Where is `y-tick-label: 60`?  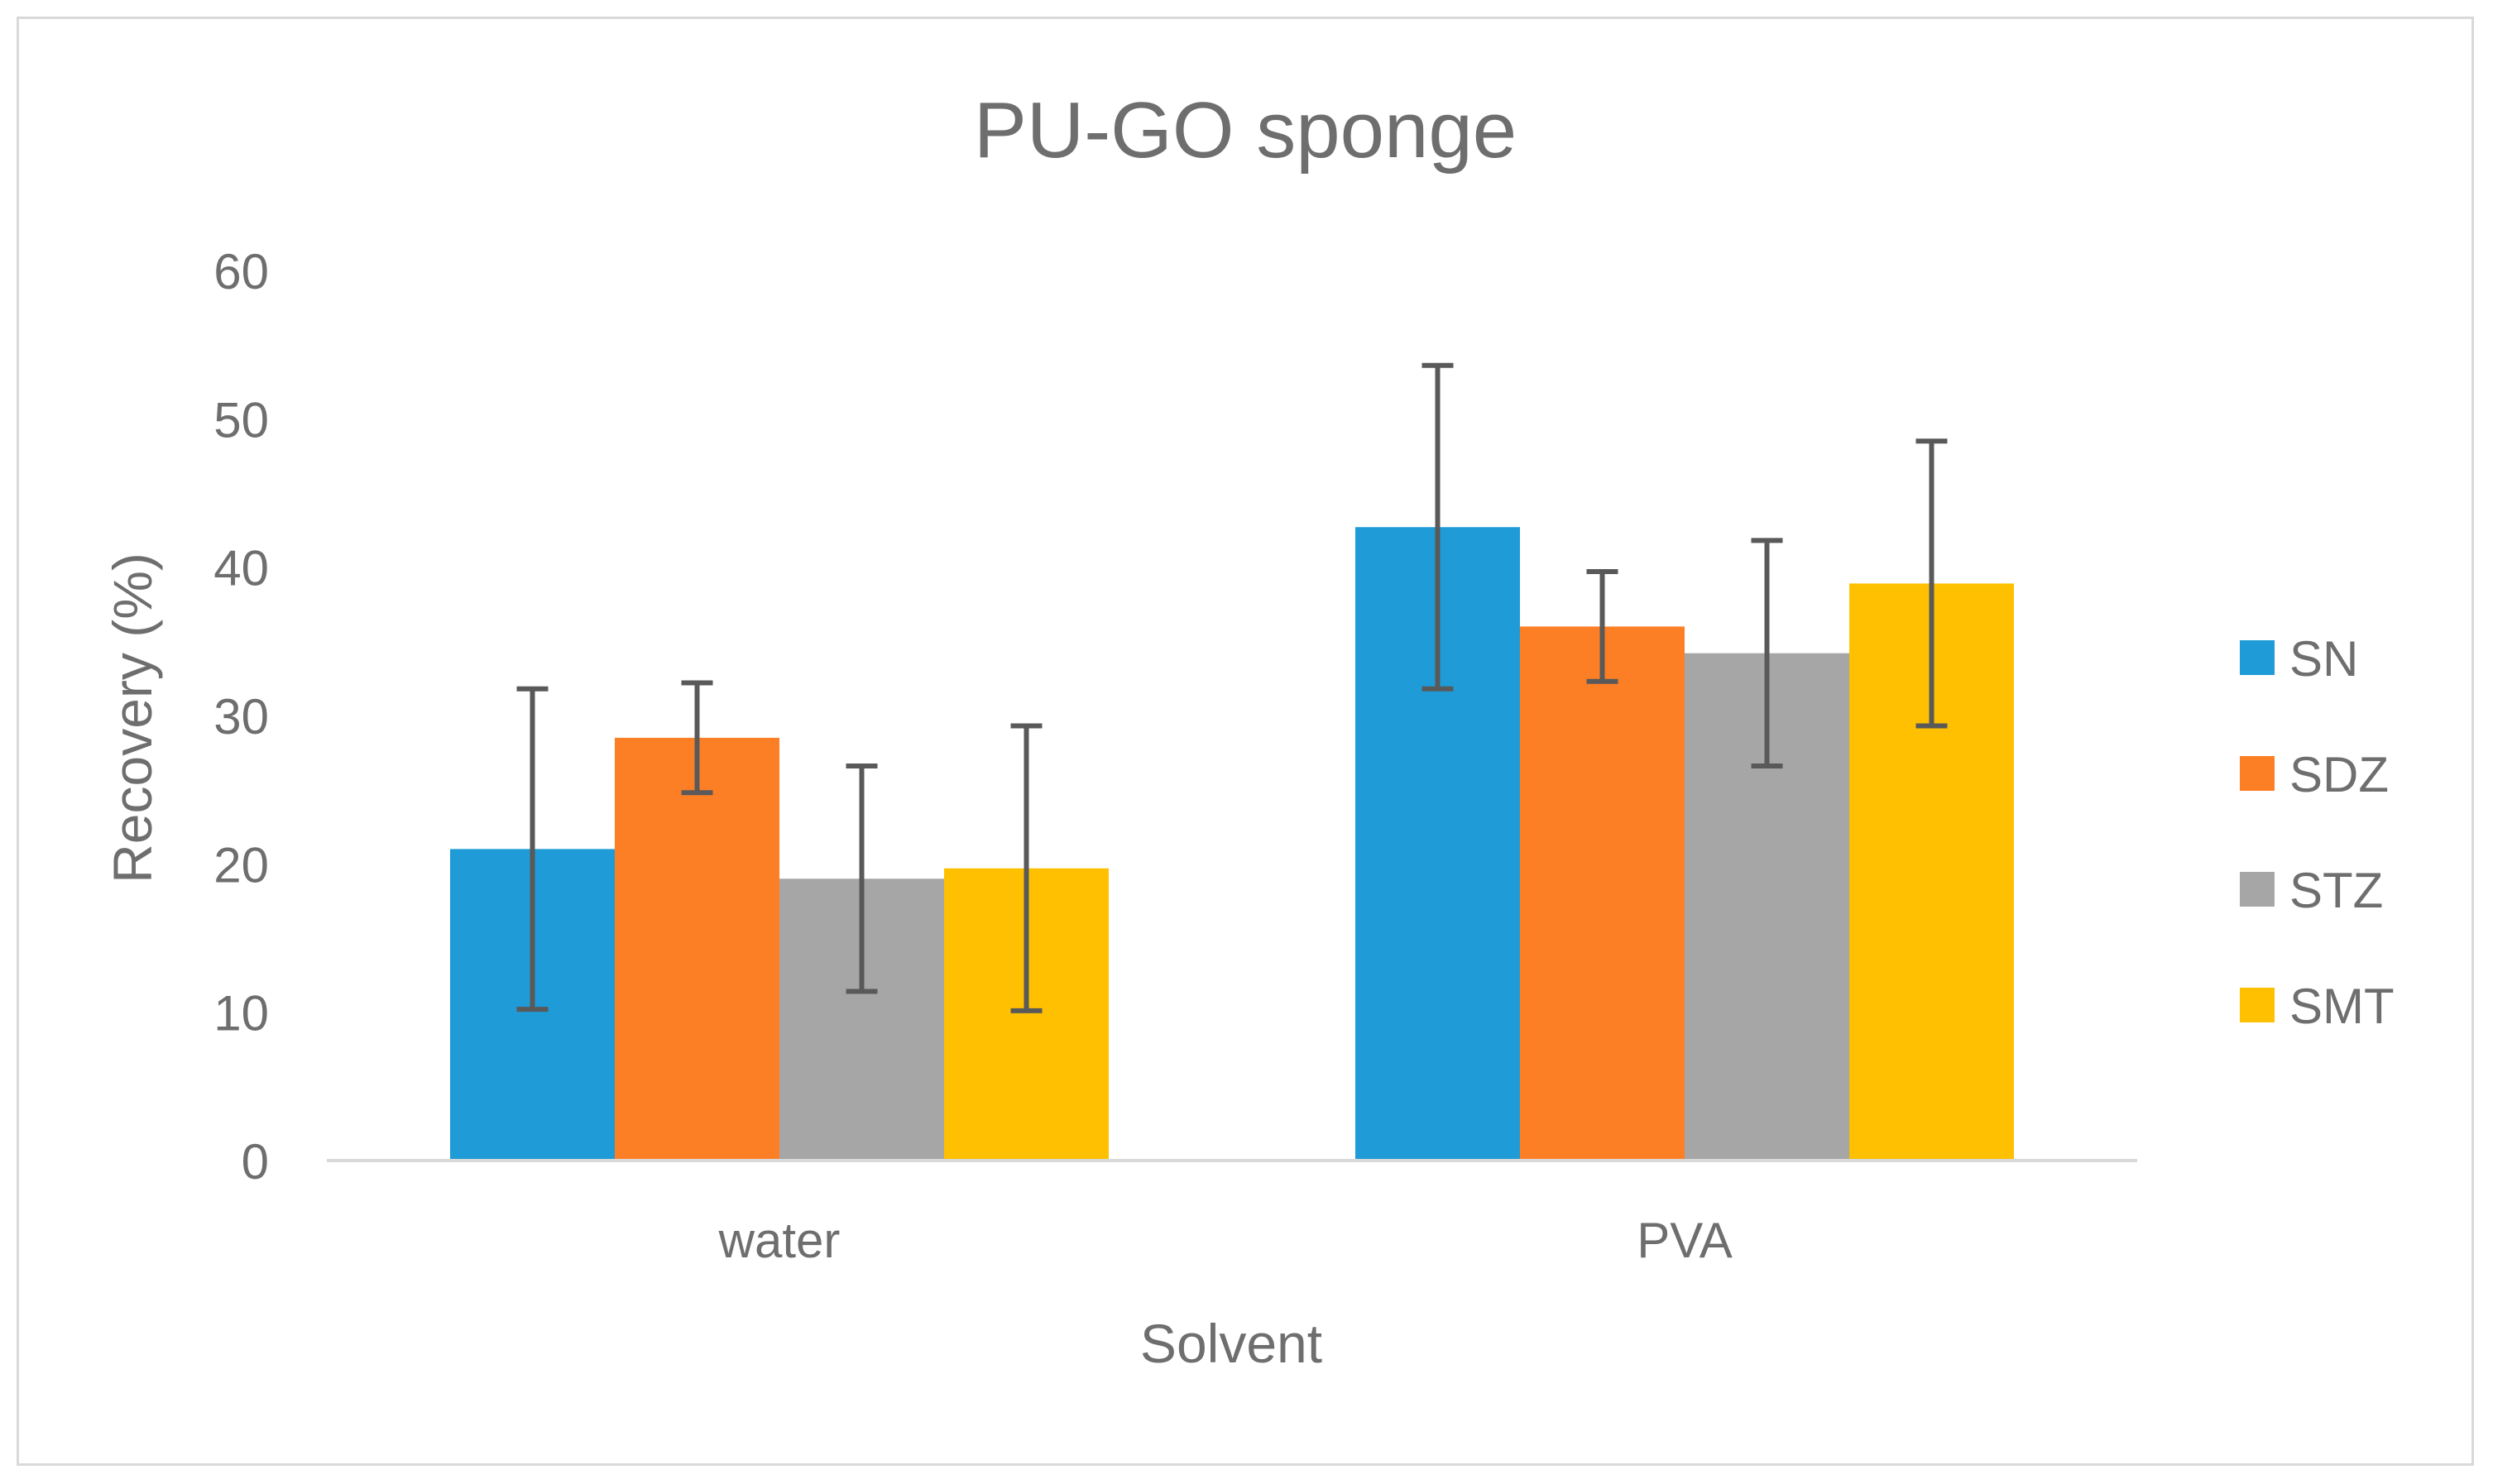 y-tick-label: 60 is located at coordinates (241, 271).